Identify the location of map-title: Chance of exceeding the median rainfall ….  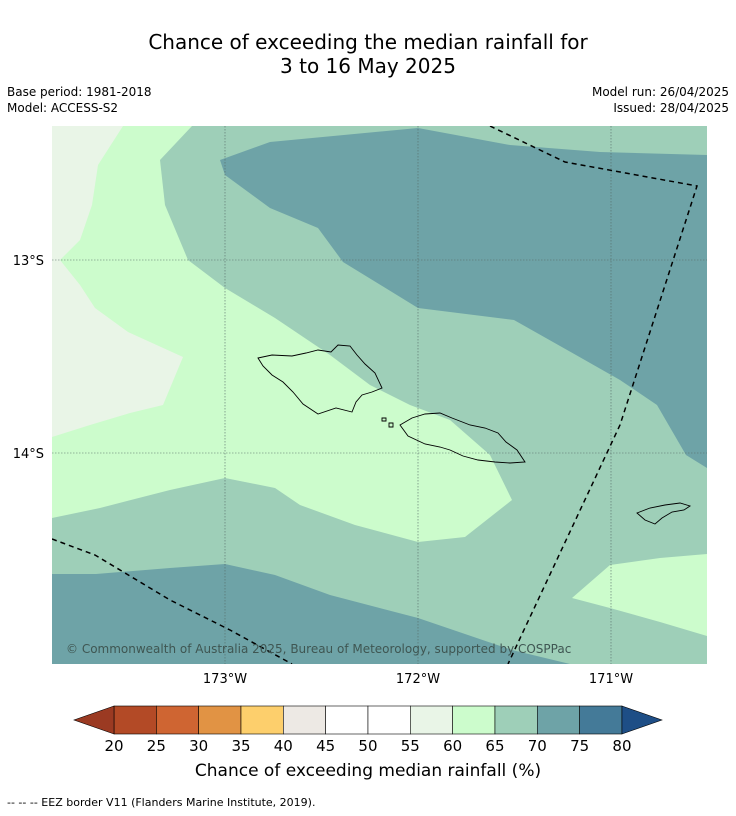
(368, 54).